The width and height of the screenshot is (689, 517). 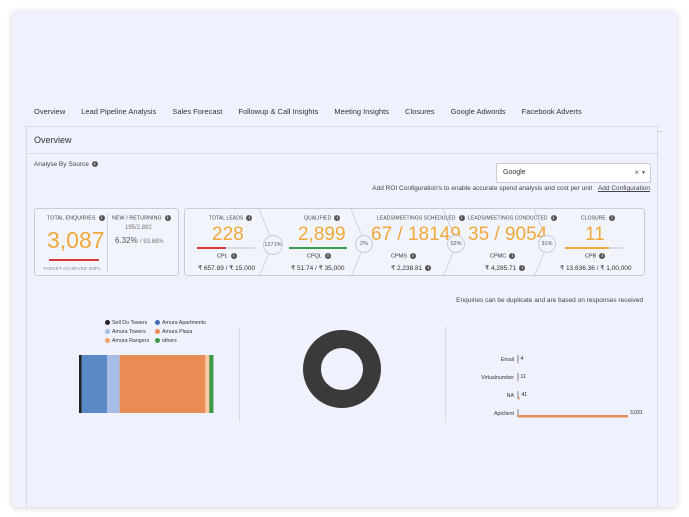 What do you see at coordinates (227, 268) in the screenshot?
I see `cpl-value: ₹ 657.89 / ₹ 15,000` at bounding box center [227, 268].